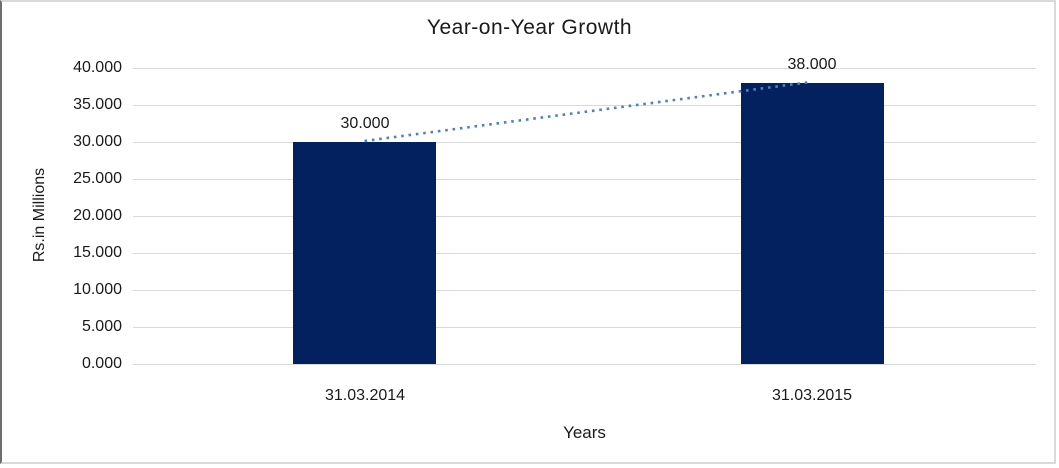 Image resolution: width=1059 pixels, height=468 pixels. What do you see at coordinates (365, 395) in the screenshot?
I see `x-category-label: 31.03.2014` at bounding box center [365, 395].